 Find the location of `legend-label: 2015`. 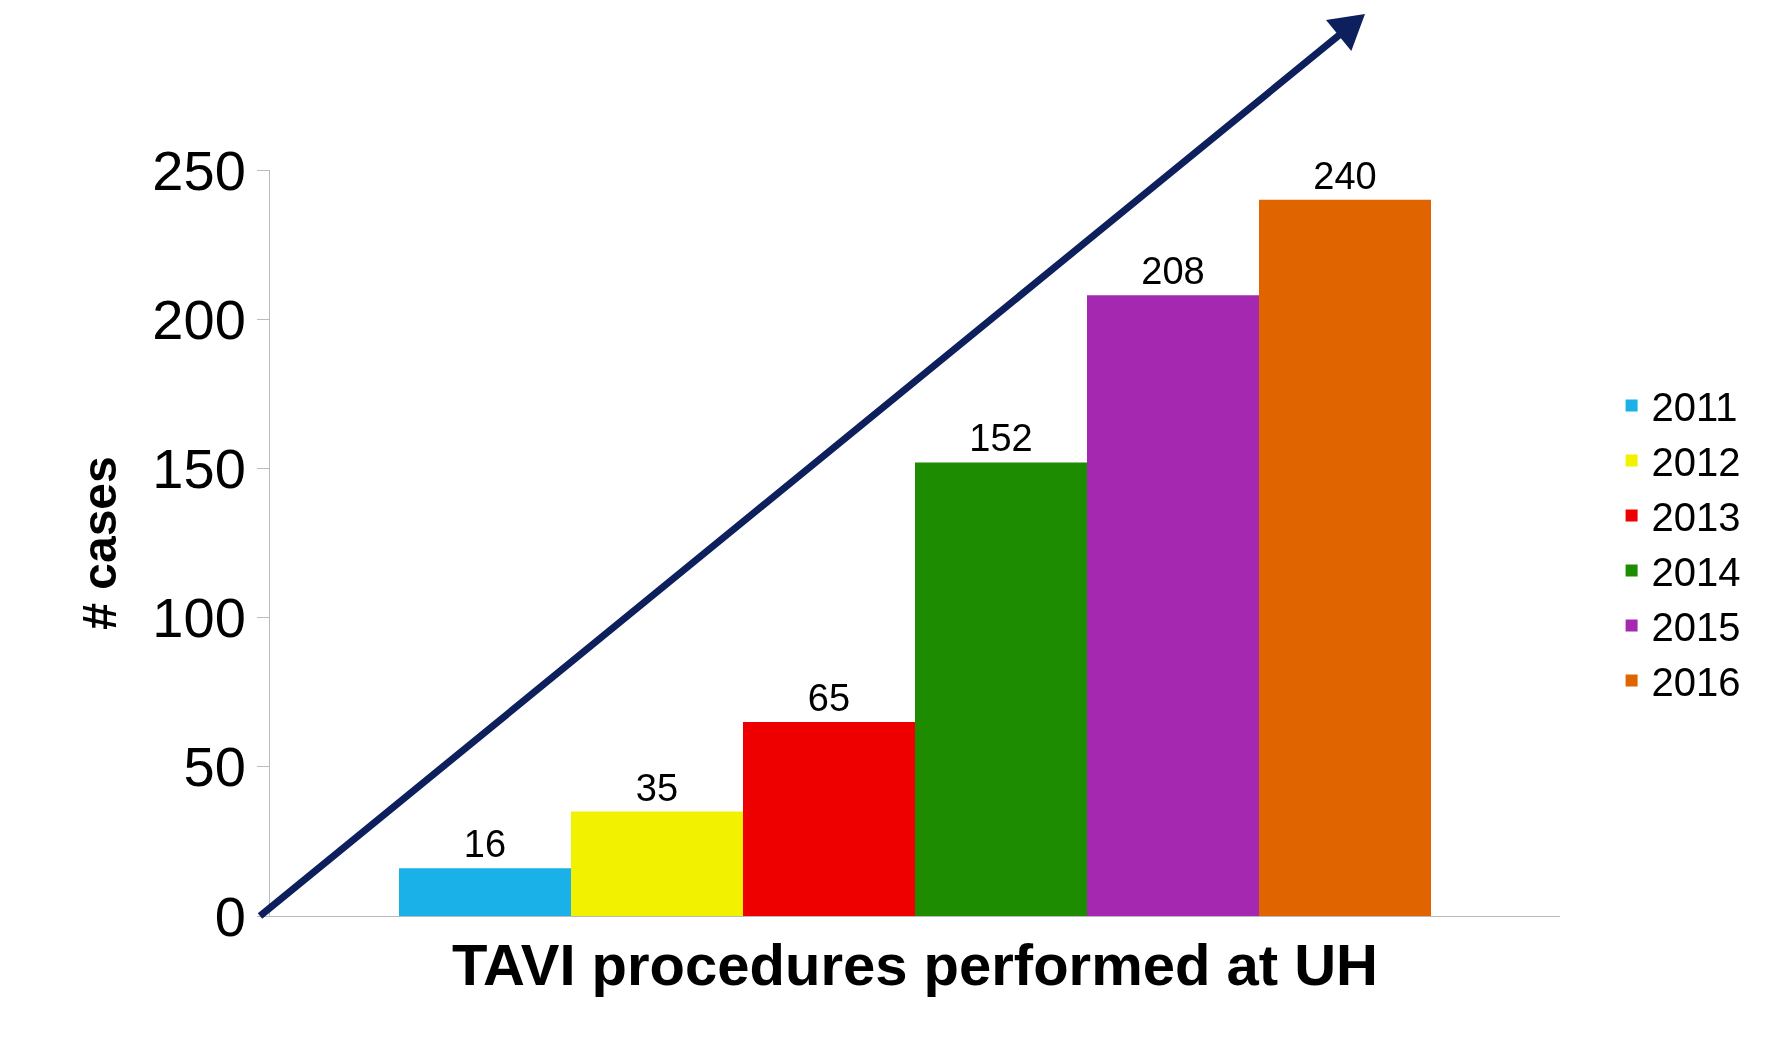

legend-label: 2015 is located at coordinates (1696, 627).